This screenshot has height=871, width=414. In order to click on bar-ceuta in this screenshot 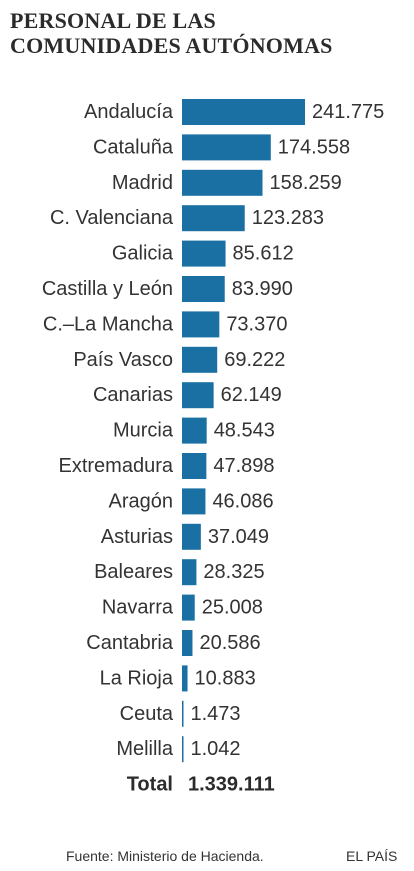, I will do `click(183, 713)`.